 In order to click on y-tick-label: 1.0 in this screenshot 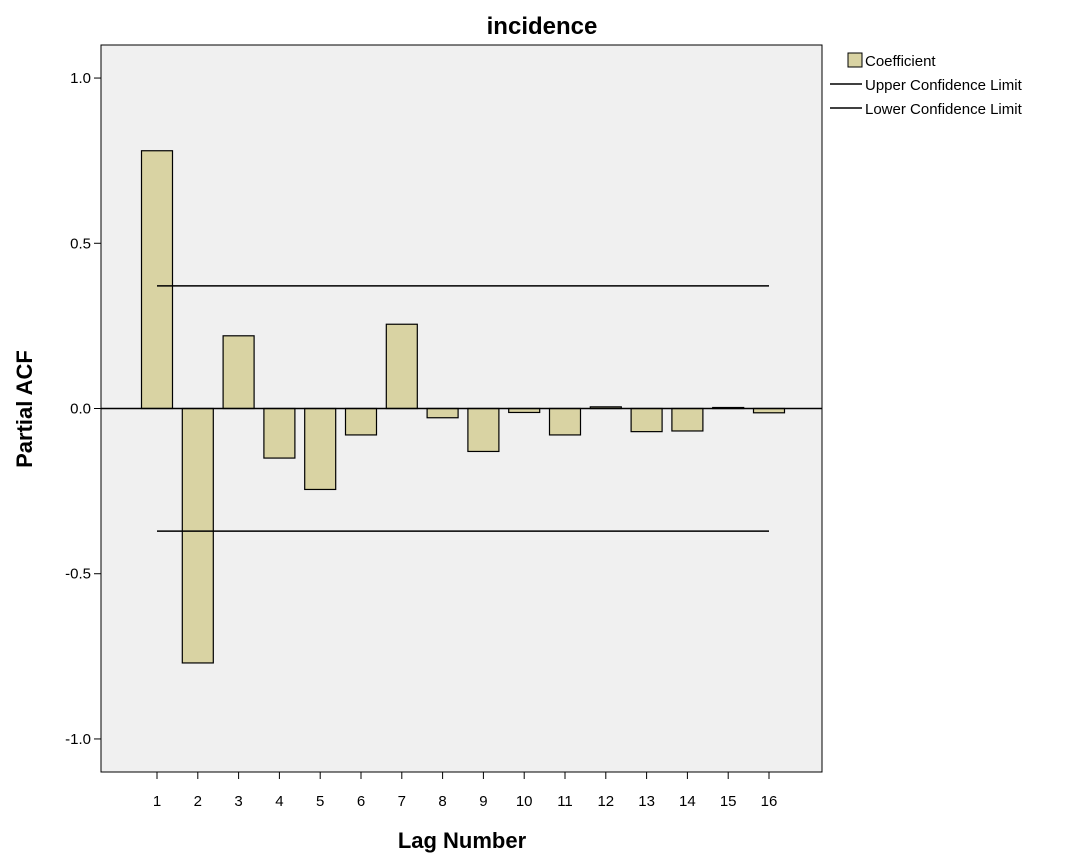, I will do `click(80, 78)`.